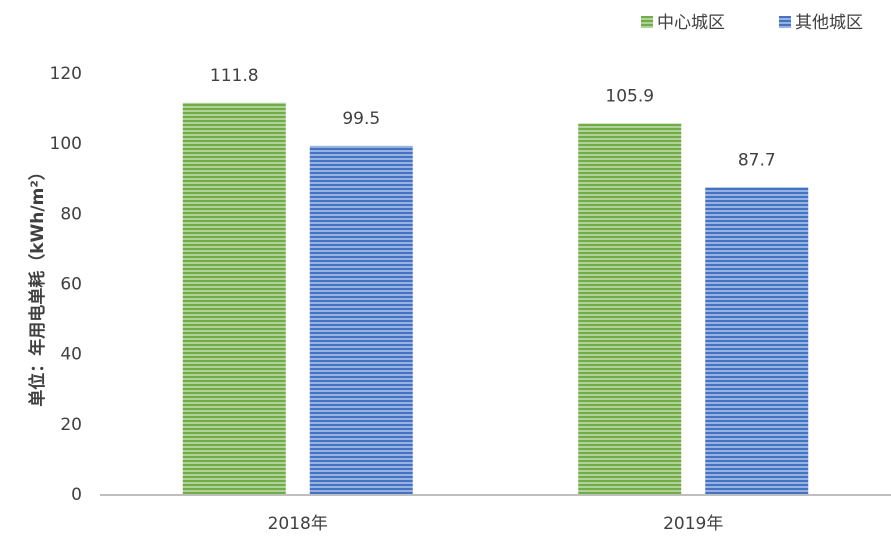 This screenshot has width=891, height=538. I want to click on legend-label: 中心城区, so click(691, 23).